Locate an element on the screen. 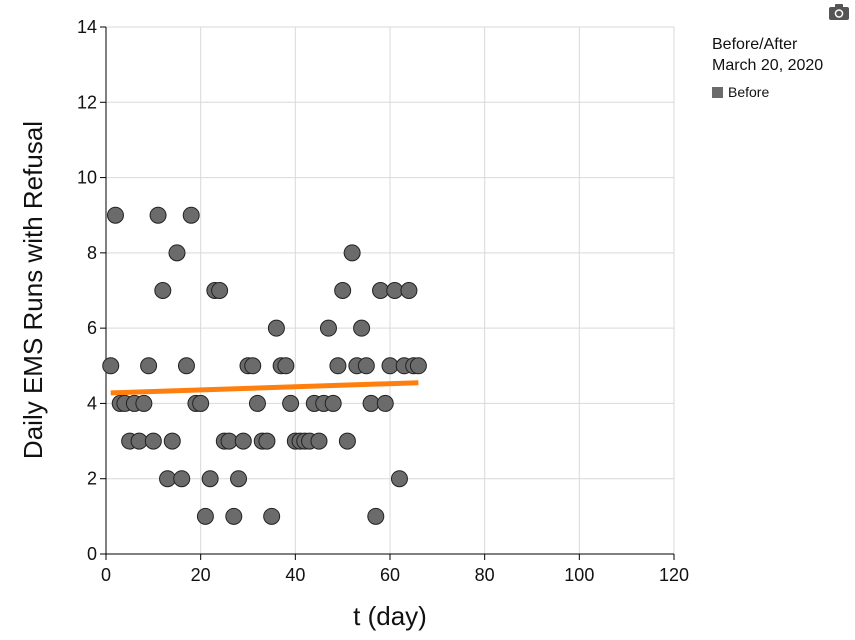 Image resolution: width=855 pixels, height=640 pixels. legend-swatch is located at coordinates (717, 92).